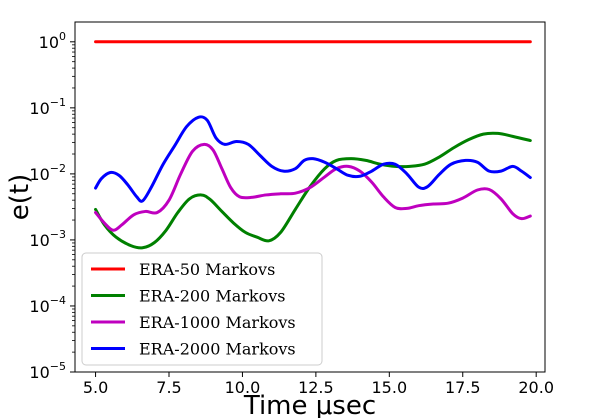  What do you see at coordinates (20, 197) in the screenshot?
I see `y-axis-title: e(t)` at bounding box center [20, 197].